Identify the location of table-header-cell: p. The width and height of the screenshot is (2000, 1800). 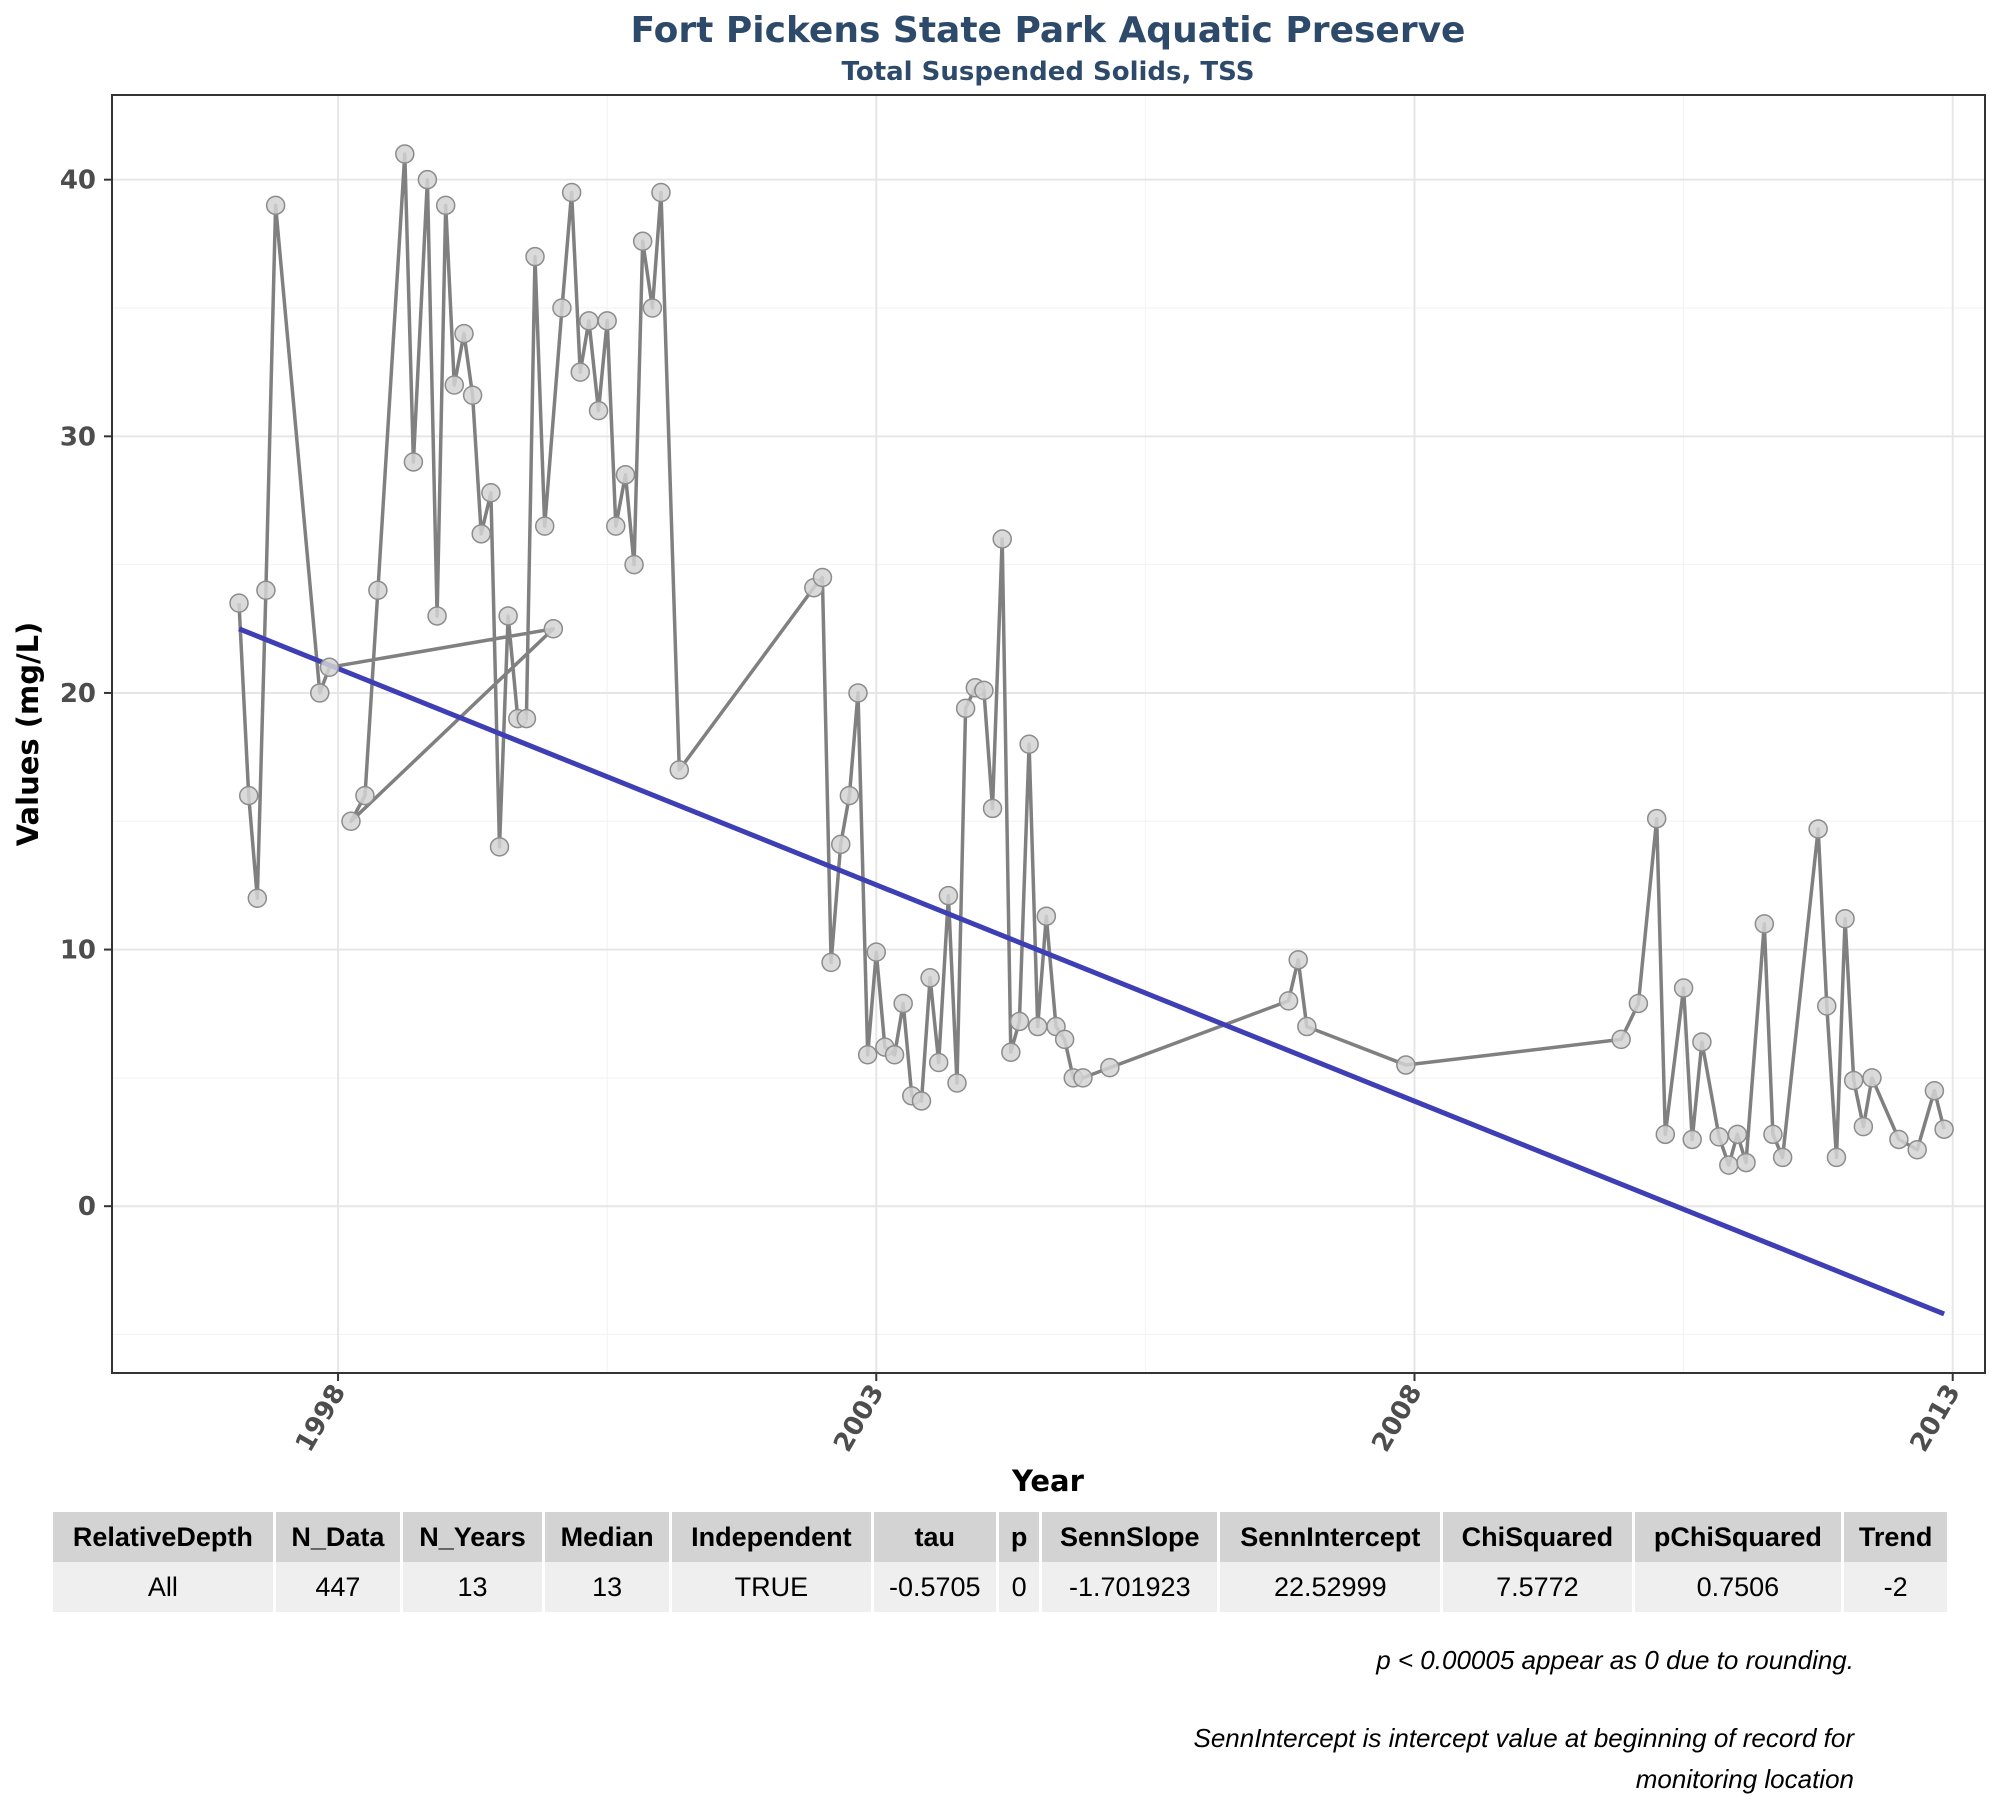
(1019, 1537).